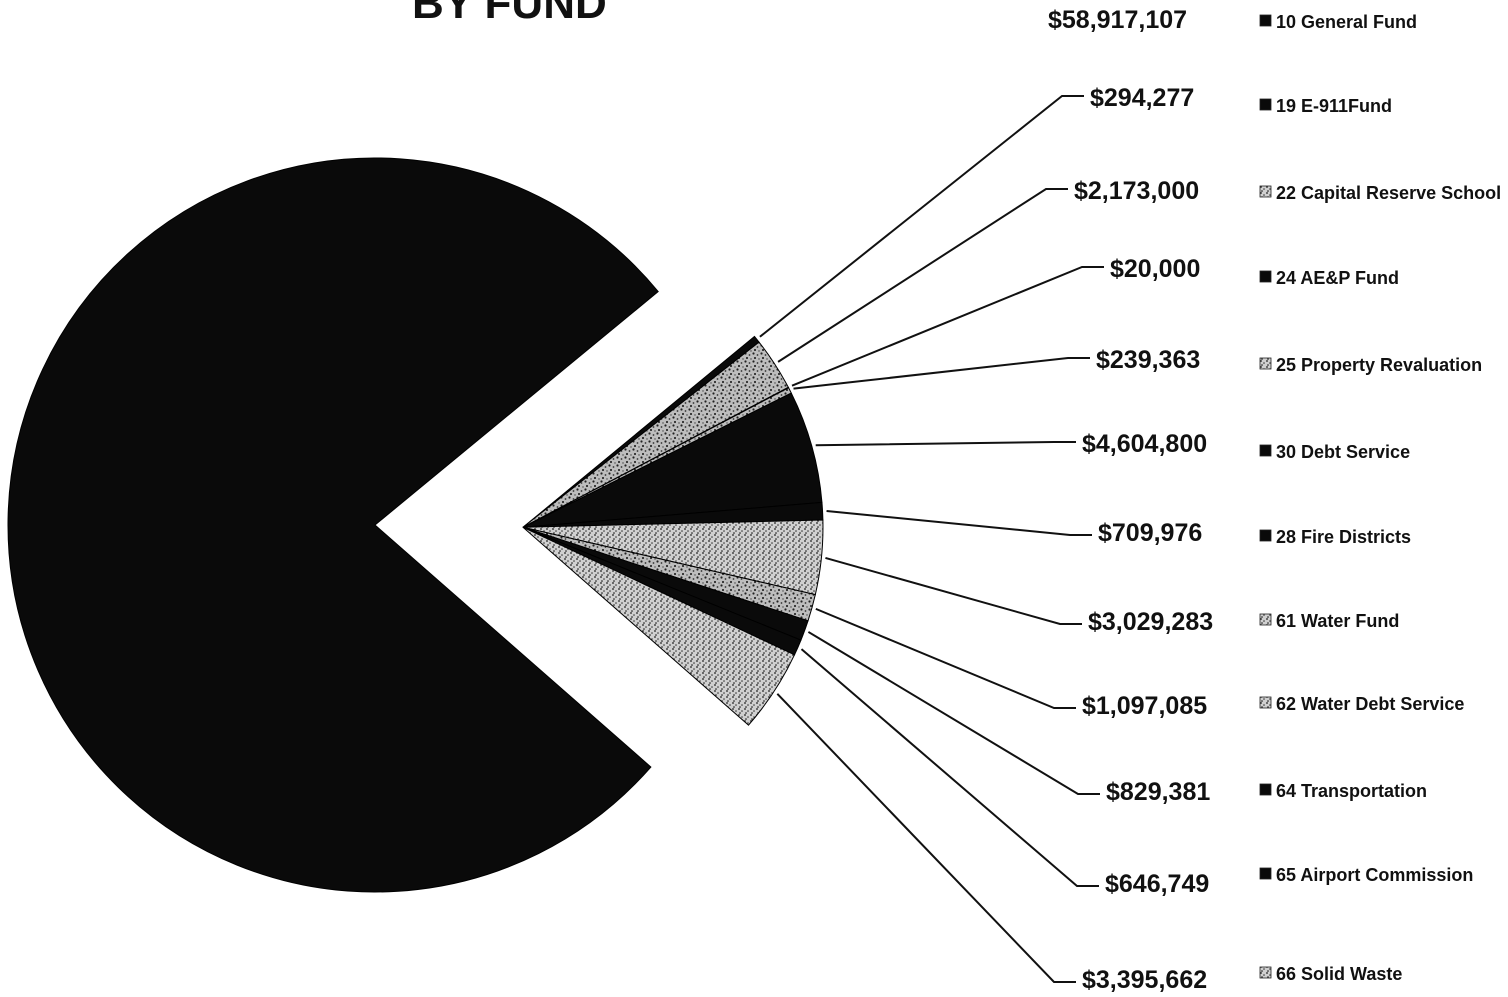 The image size is (1508, 997). I want to click on value-label-64-transportation: $829,381, so click(1158, 792).